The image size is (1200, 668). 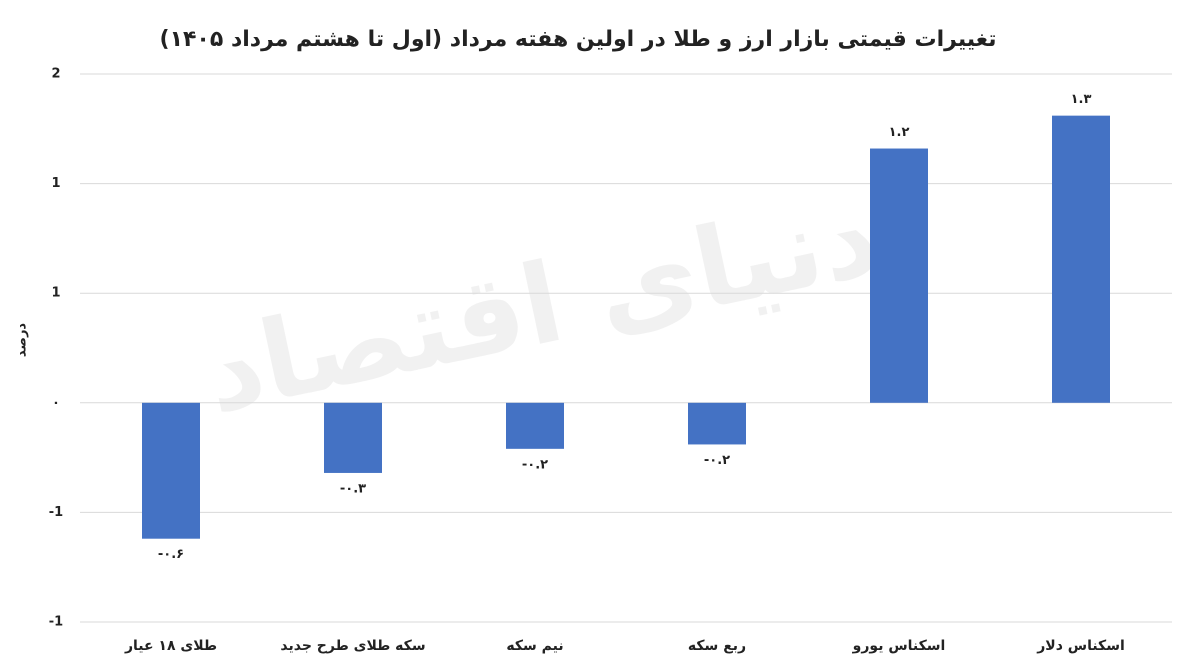 What do you see at coordinates (55, 74) in the screenshot?
I see `y-tick-label: 2` at bounding box center [55, 74].